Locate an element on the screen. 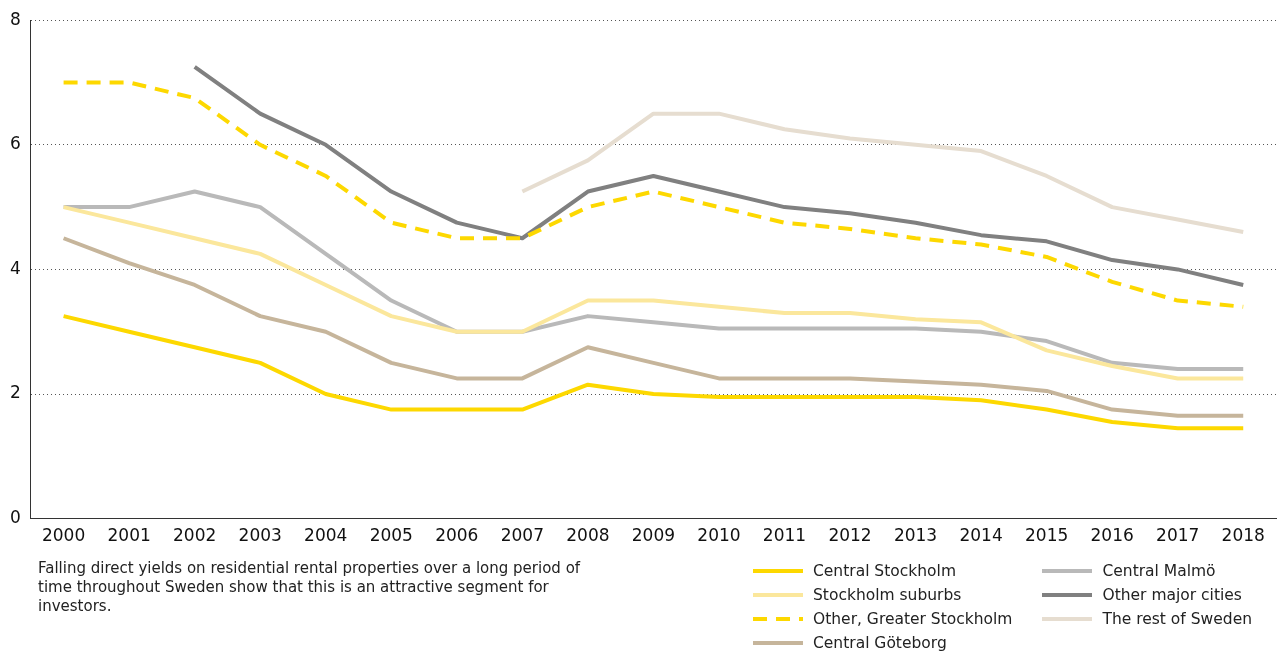 The width and height of the screenshot is (1280, 664). y-tick-label: 2 is located at coordinates (15, 392).